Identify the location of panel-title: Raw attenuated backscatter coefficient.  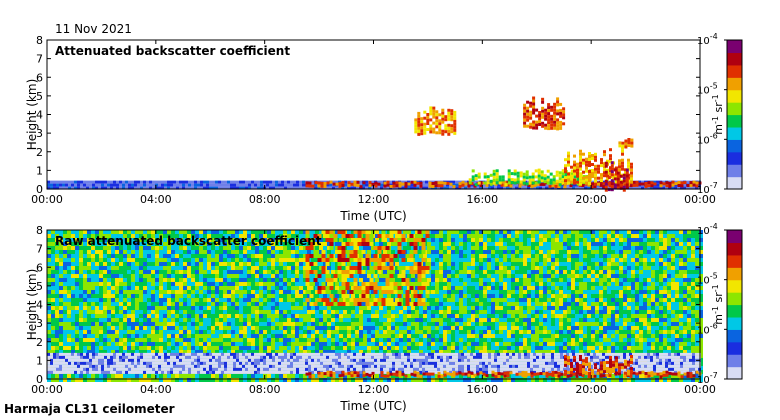
(188, 241).